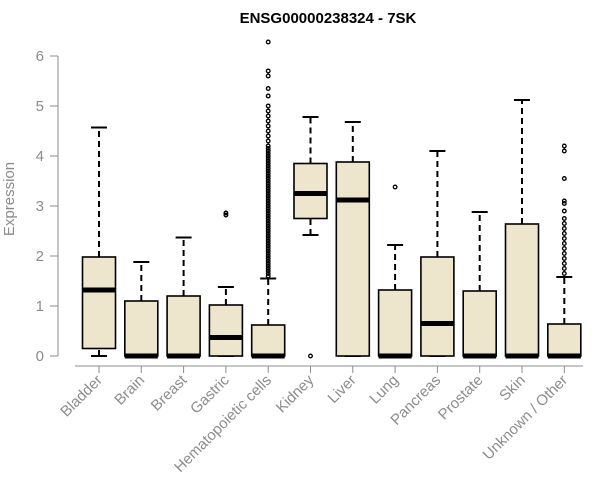 Image resolution: width=600 pixels, height=500 pixels. Describe the element at coordinates (480, 285) in the screenshot. I see `box-prostate` at that location.